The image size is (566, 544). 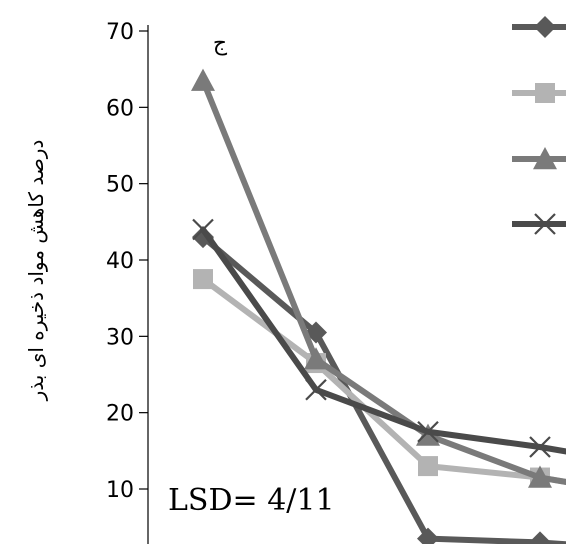 I want to click on y-axis-label: درصد کاهش مواد ذخیره ای بذر, so click(x=36, y=271).